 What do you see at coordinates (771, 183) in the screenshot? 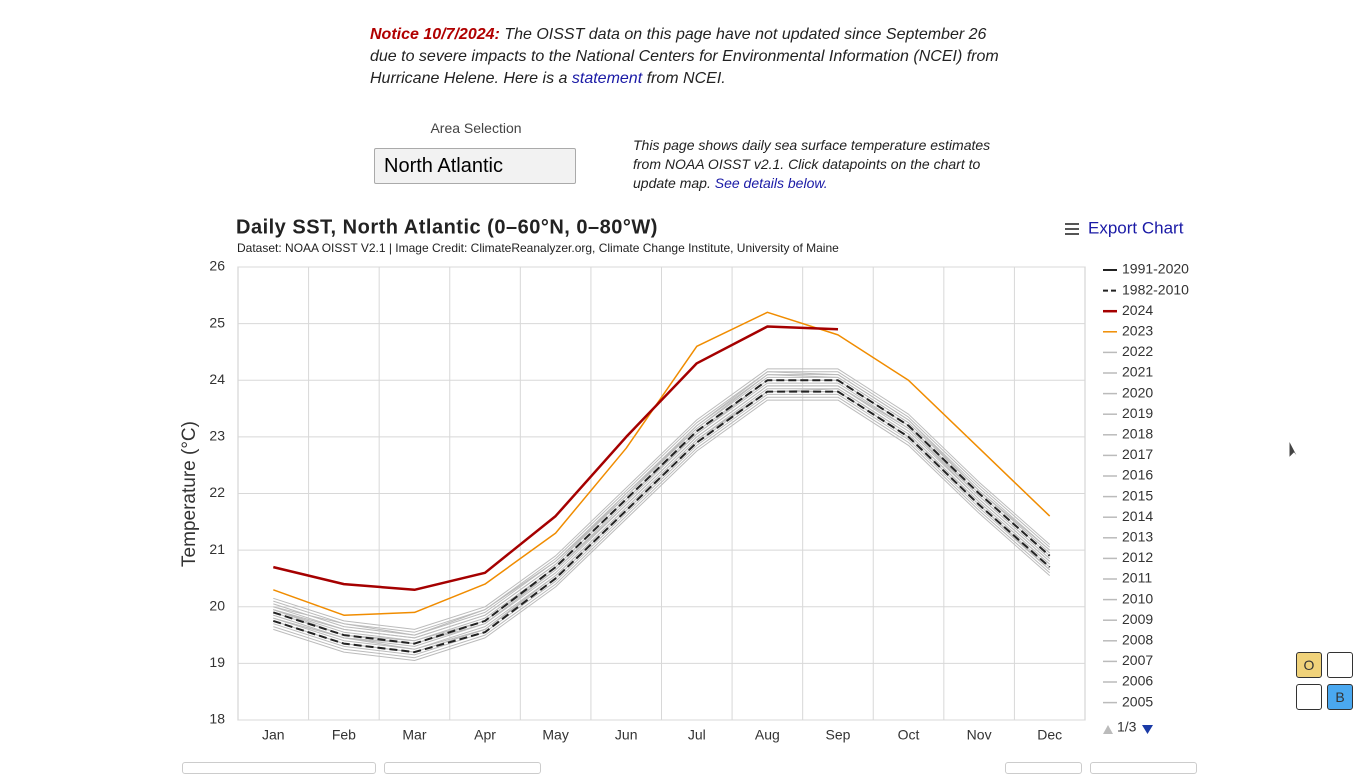
I see `details-link: See details below.` at bounding box center [771, 183].